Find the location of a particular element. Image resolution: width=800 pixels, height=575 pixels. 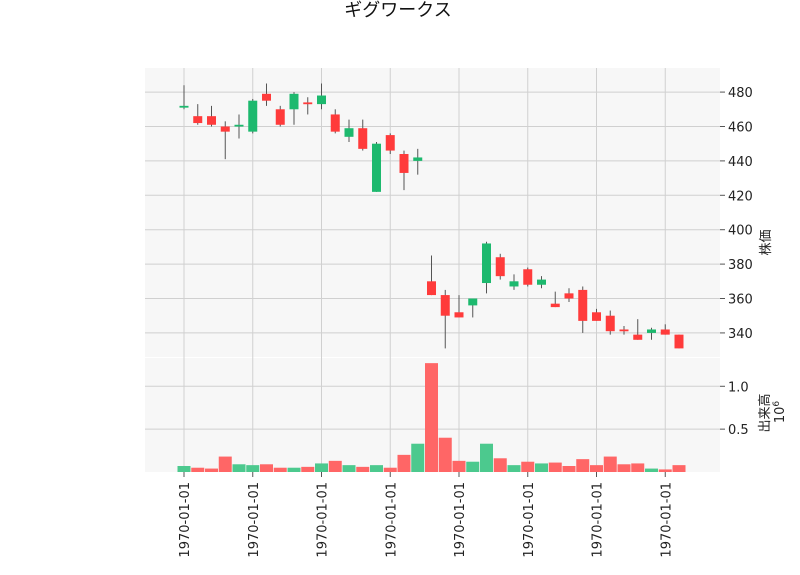

price-tick-label: 360 is located at coordinates (740, 300).